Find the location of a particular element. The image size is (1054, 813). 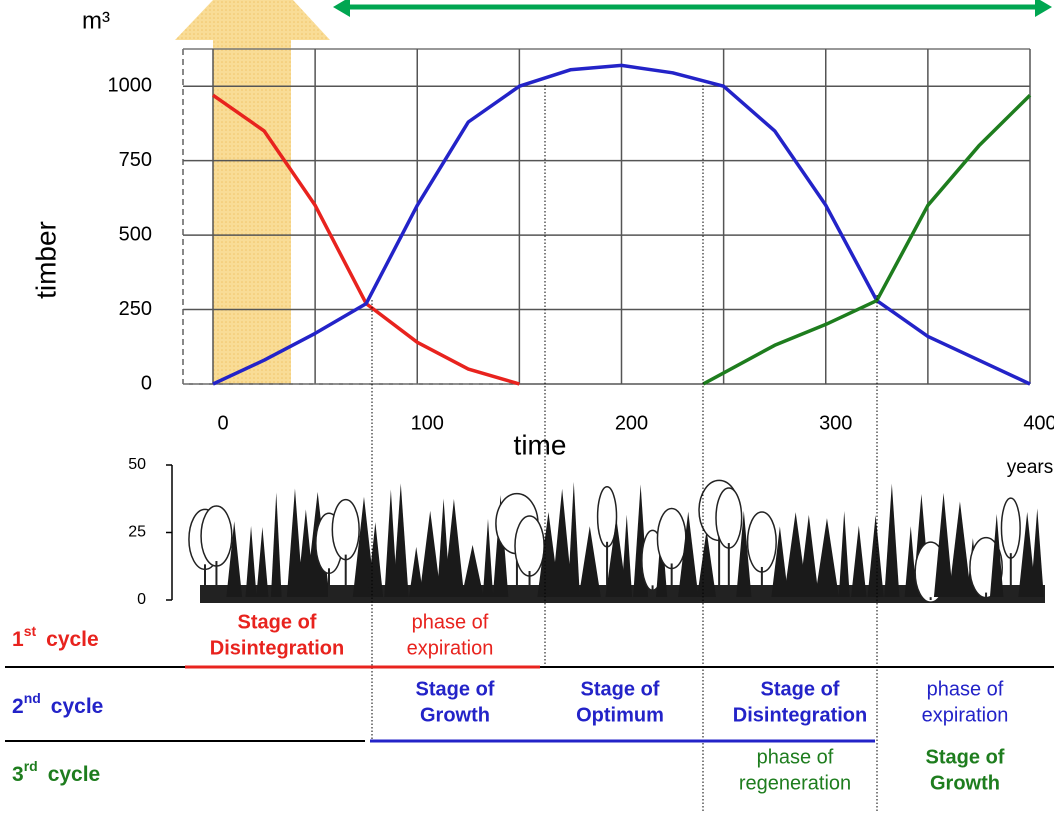

cycle-label: 1st cycle is located at coordinates (55, 637).